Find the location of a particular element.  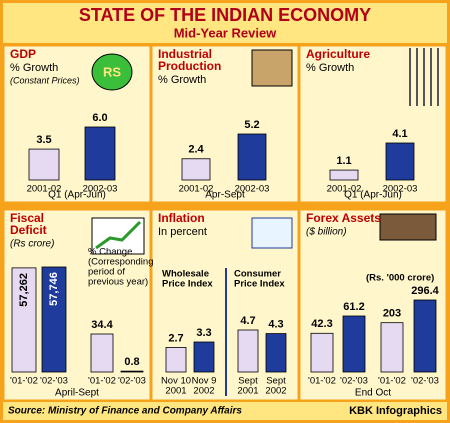

panel-title: Industrial is located at coordinates (185, 54).